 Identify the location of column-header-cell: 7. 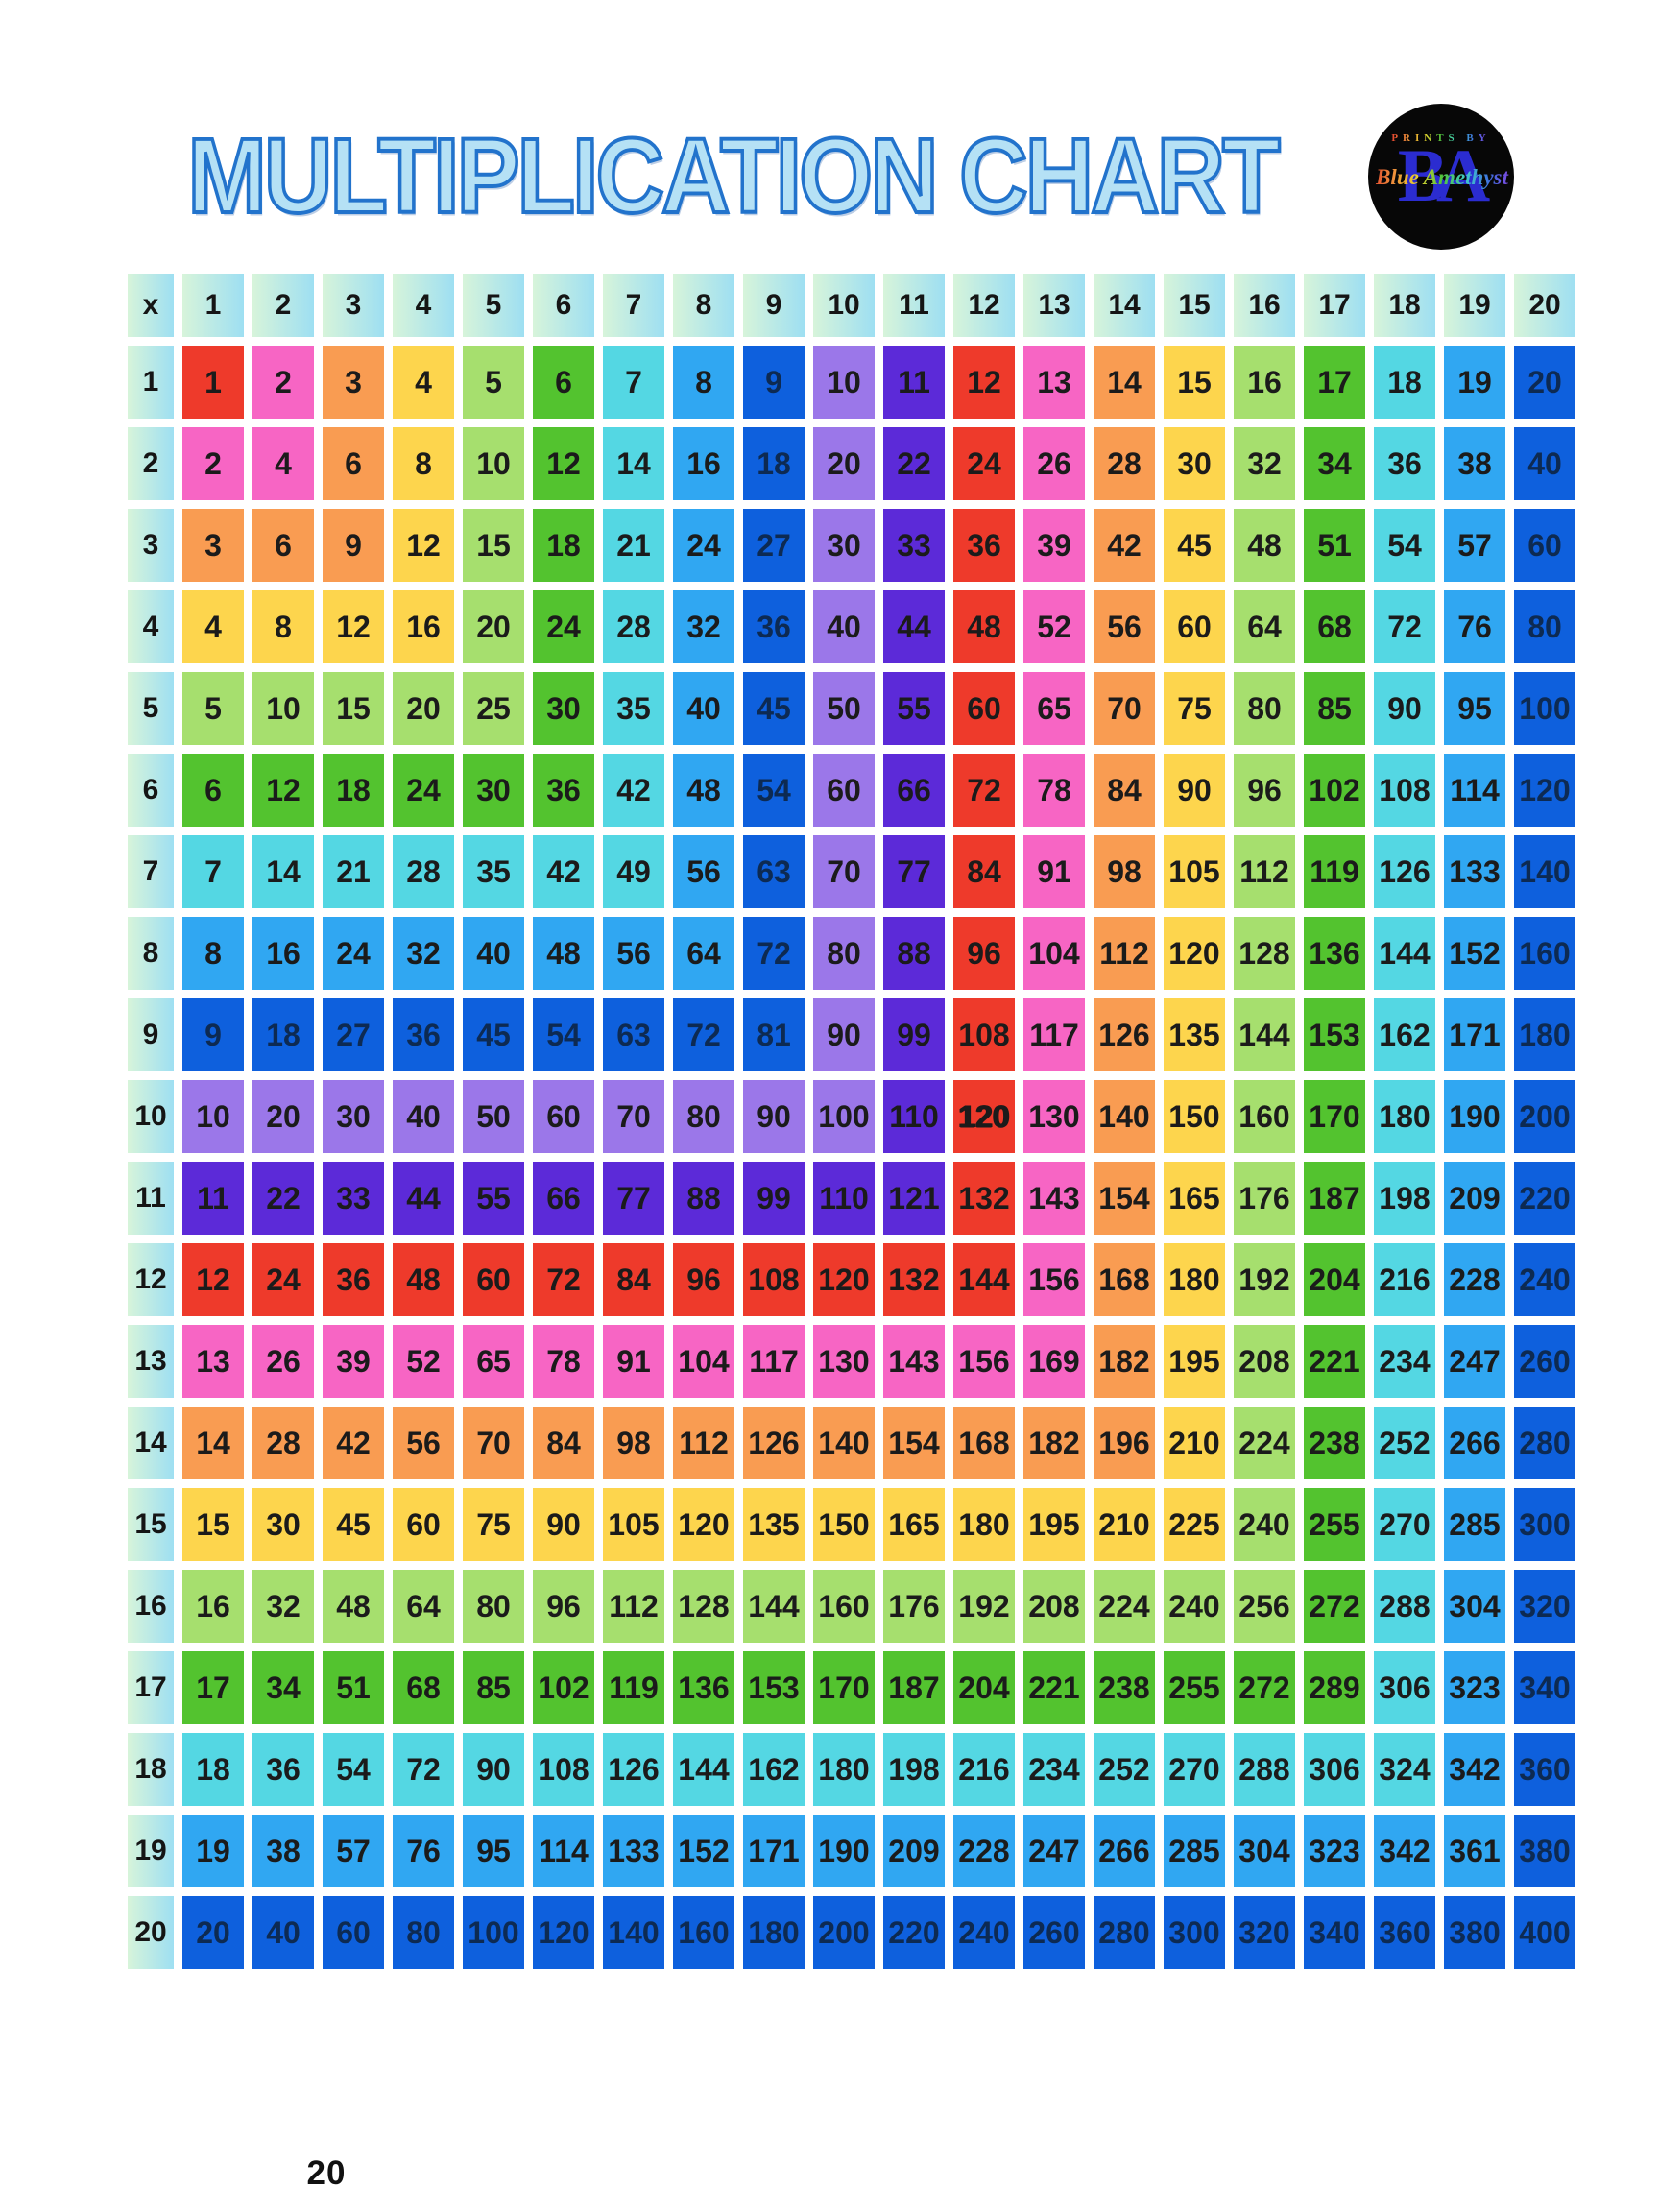
(633, 305).